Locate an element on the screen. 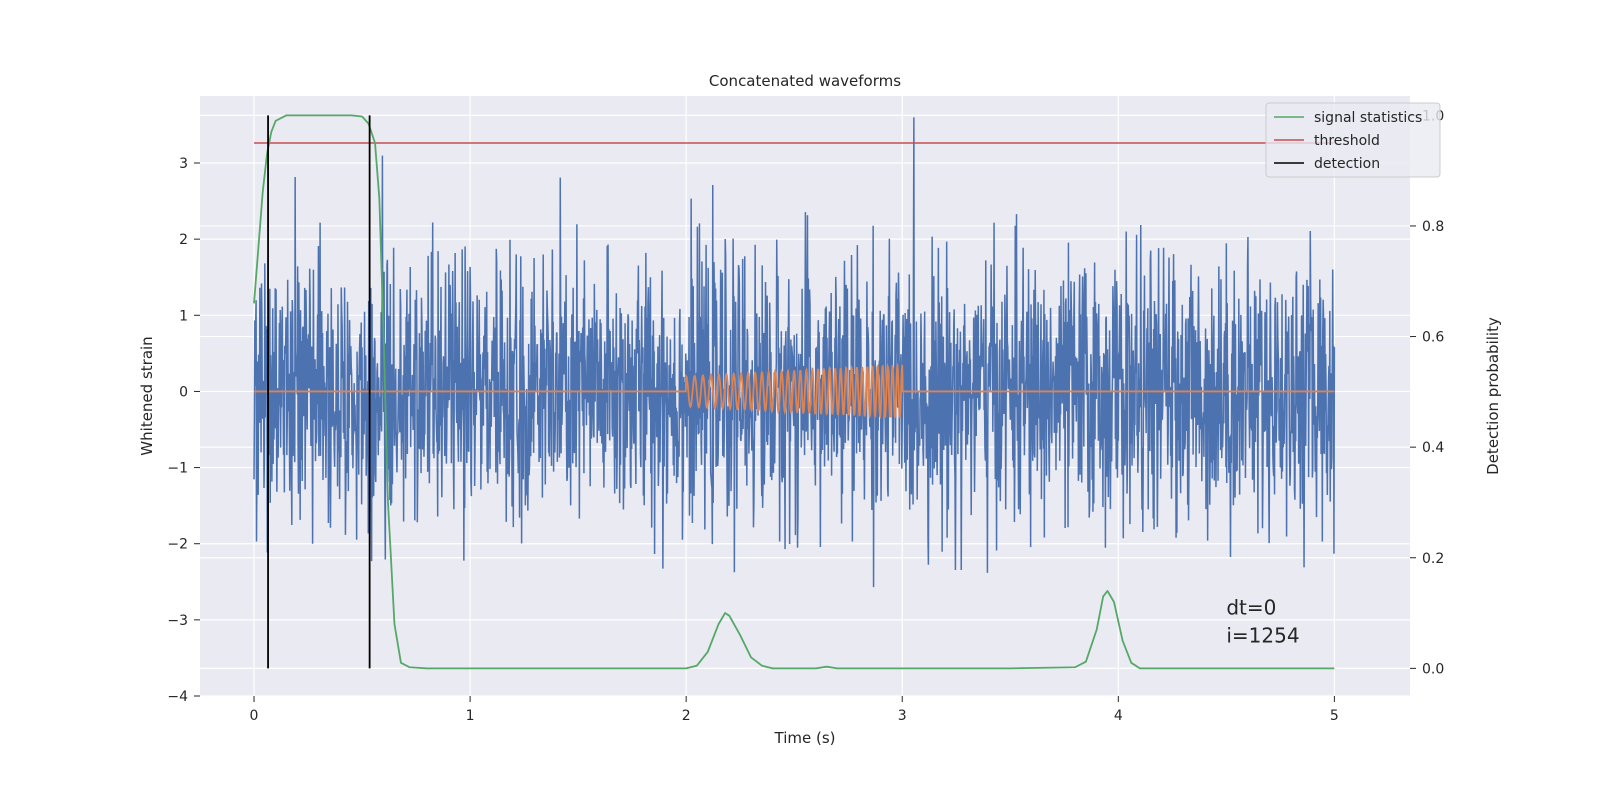 The width and height of the screenshot is (1600, 800). y2-tick-label: 0.0 is located at coordinates (1433, 669).